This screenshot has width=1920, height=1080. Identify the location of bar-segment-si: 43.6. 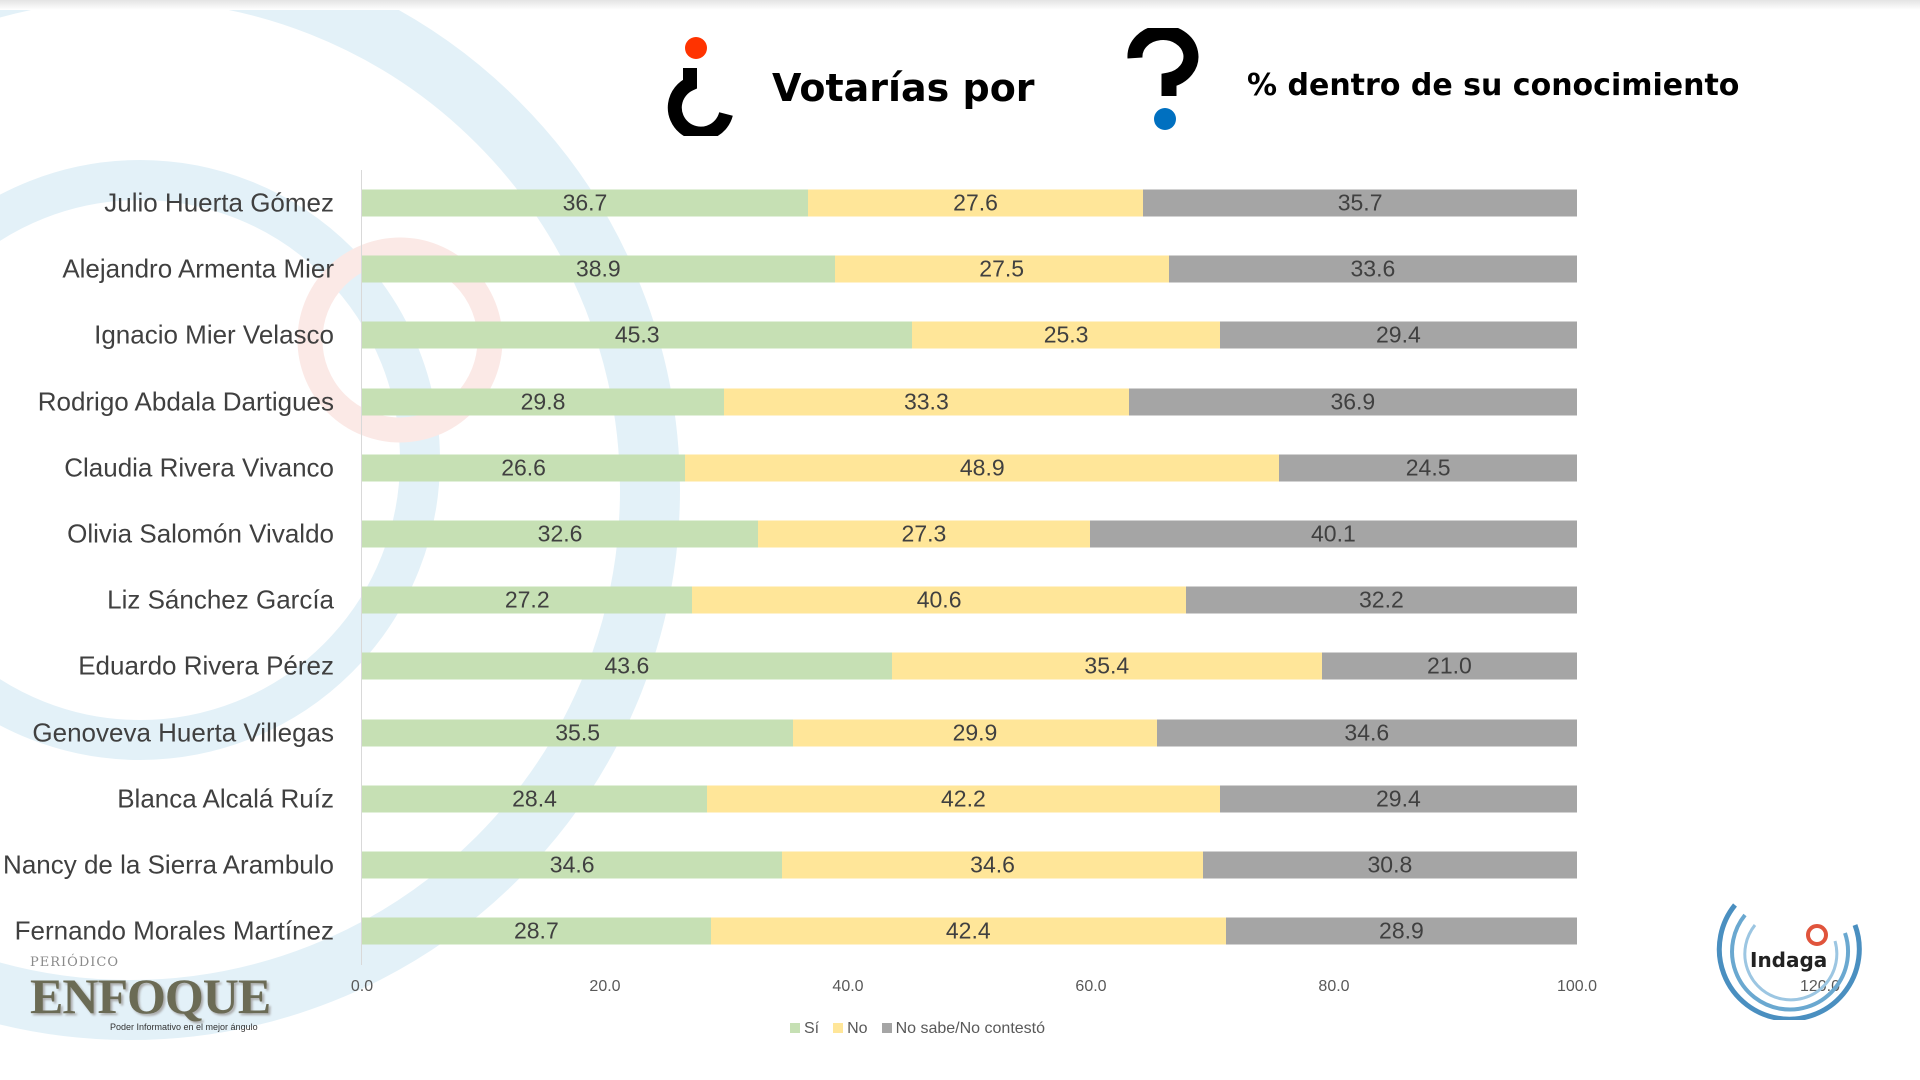
(627, 666).